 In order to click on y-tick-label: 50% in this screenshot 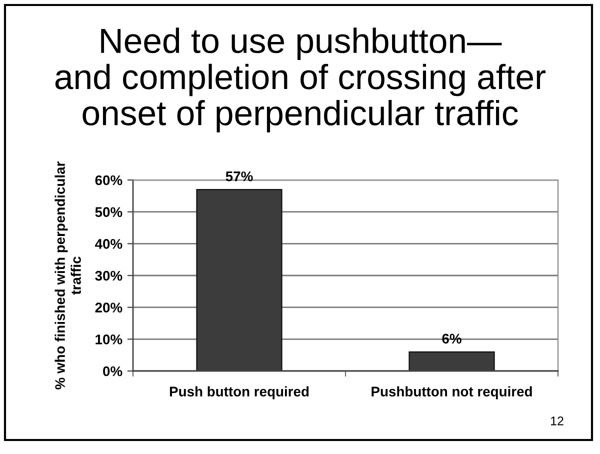, I will do `click(108, 212)`.